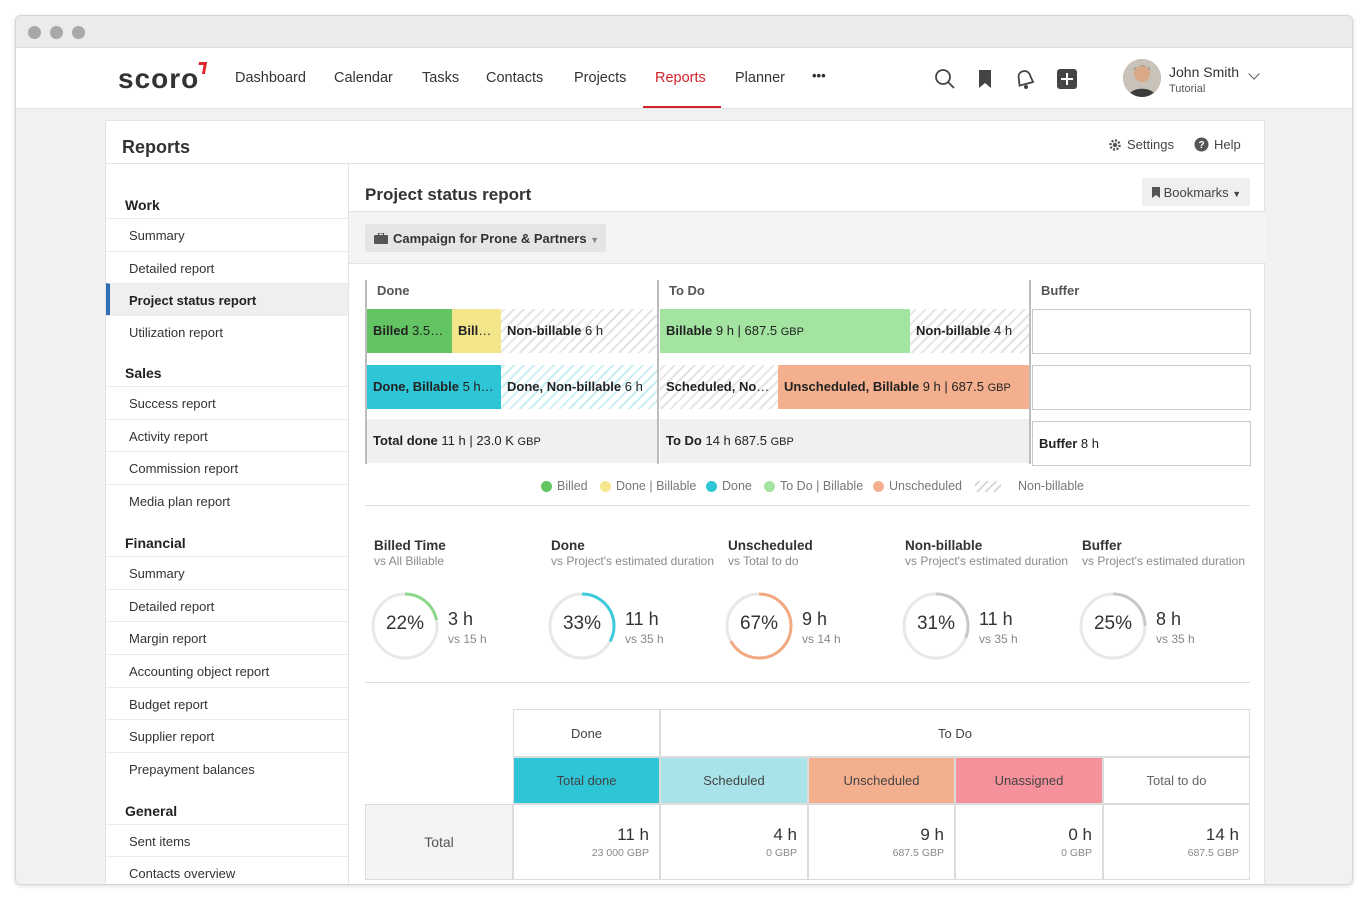 Image resolution: width=1366 pixels, height=898 pixels. What do you see at coordinates (785, 834) in the screenshot?
I see `cell-hours: 4 h` at bounding box center [785, 834].